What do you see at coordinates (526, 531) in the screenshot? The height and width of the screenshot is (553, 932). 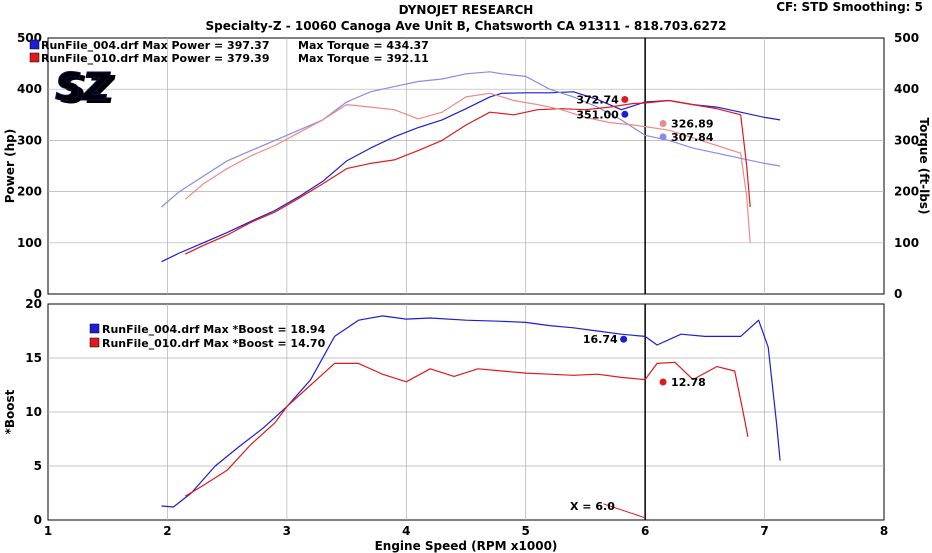 I see `x-tick-label: 5` at bounding box center [526, 531].